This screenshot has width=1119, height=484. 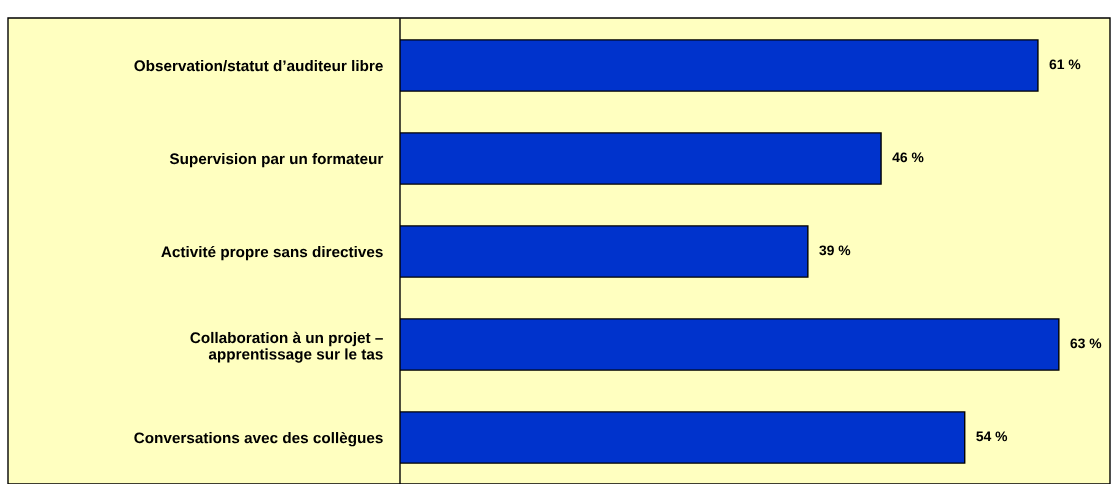 I want to click on y-tick-label: Activité propre sans directives, so click(x=272, y=253).